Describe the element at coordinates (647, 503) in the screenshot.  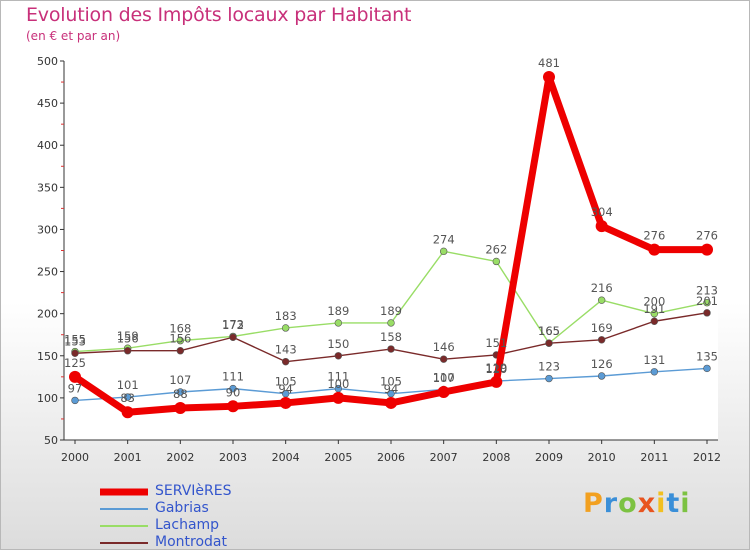
I see `logo-letter: x` at that location.